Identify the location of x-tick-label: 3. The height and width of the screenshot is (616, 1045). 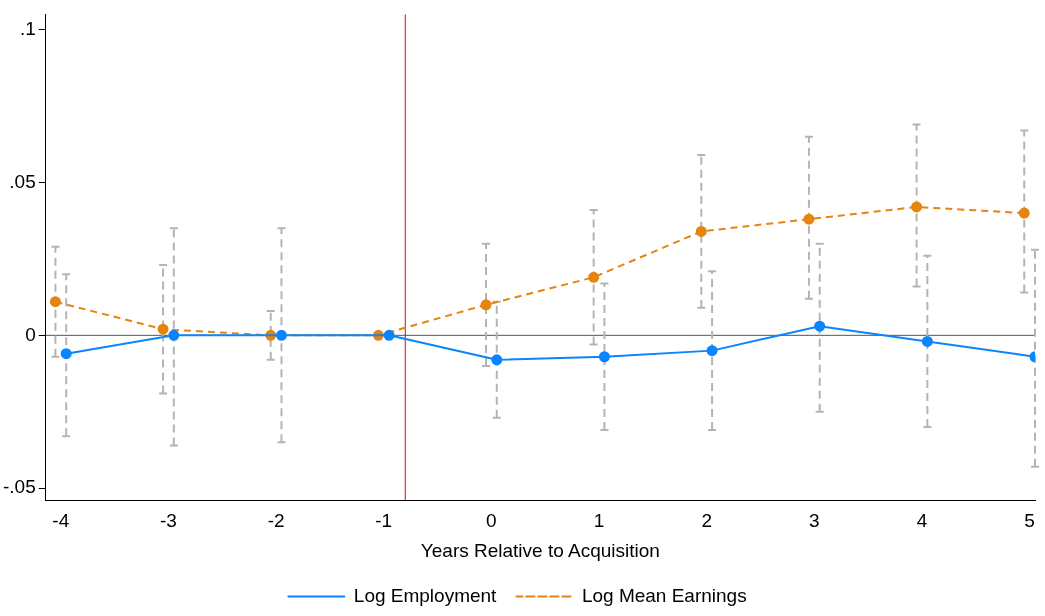
(814, 521).